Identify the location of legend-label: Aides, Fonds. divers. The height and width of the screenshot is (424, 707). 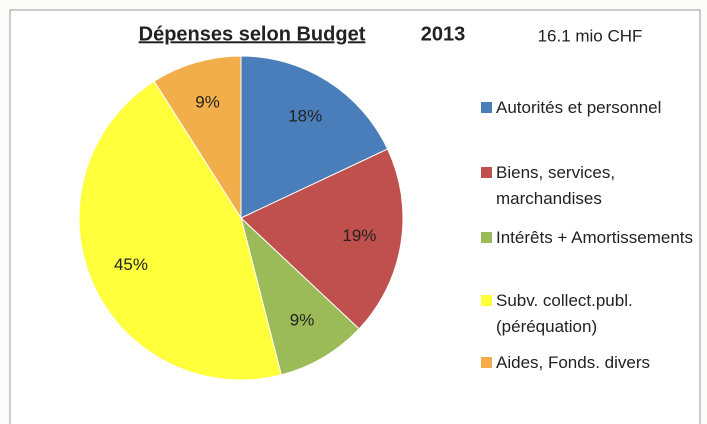
(573, 362).